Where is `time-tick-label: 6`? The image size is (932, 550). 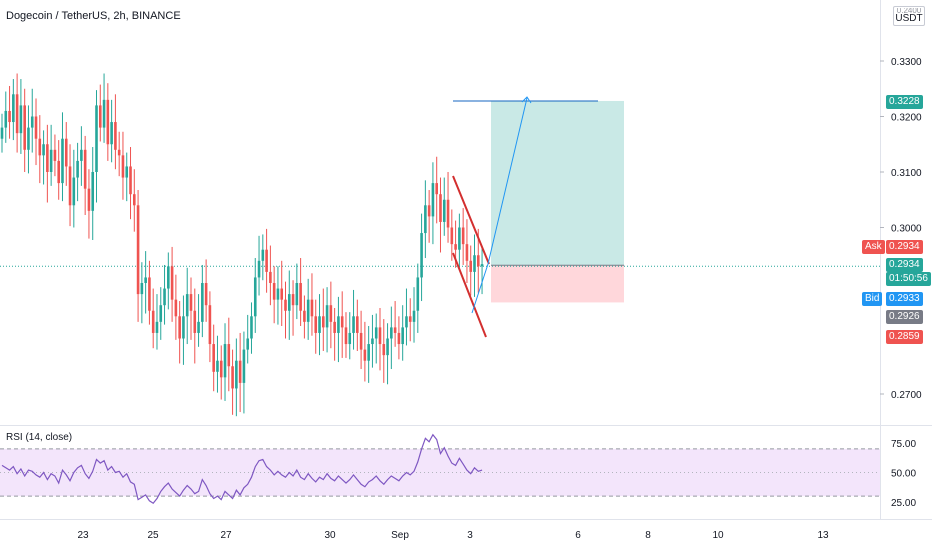
time-tick-label: 6 is located at coordinates (578, 535).